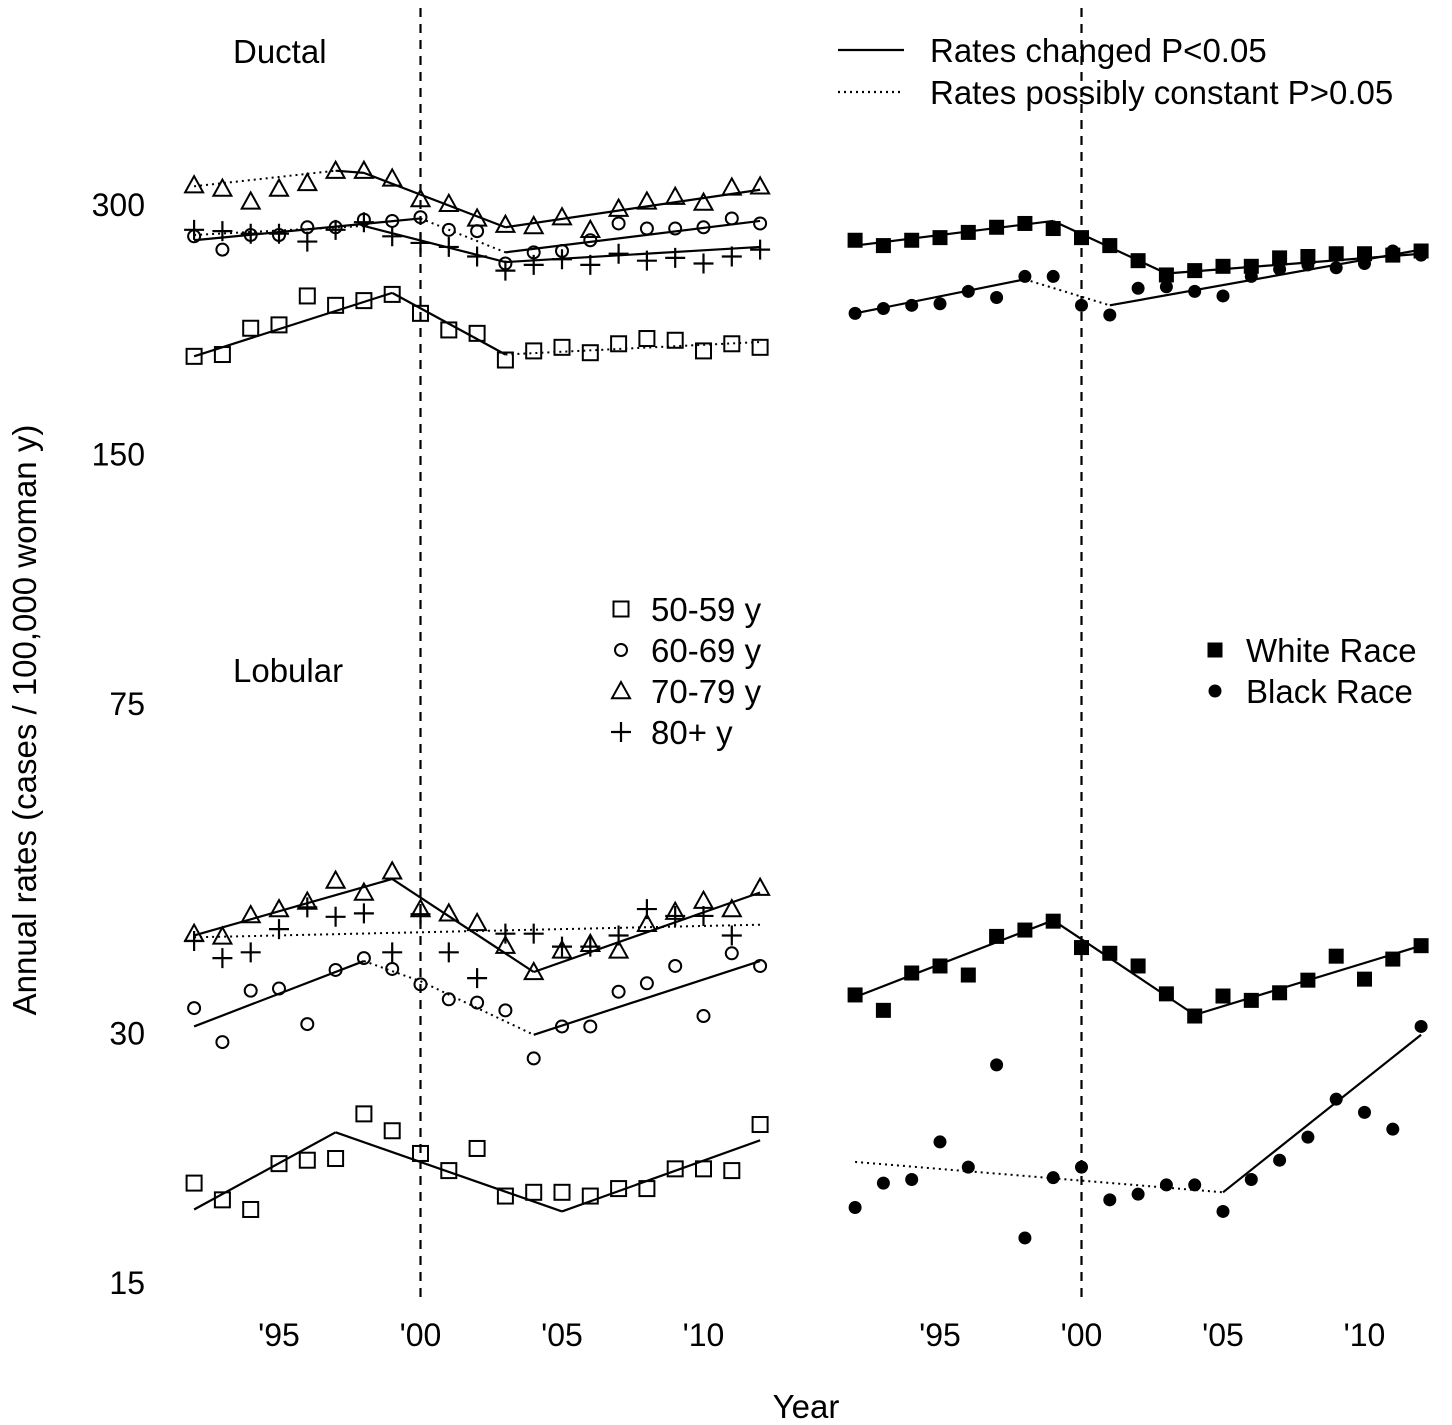  What do you see at coordinates (621, 732) in the screenshot?
I see `legend-marker-plus` at bounding box center [621, 732].